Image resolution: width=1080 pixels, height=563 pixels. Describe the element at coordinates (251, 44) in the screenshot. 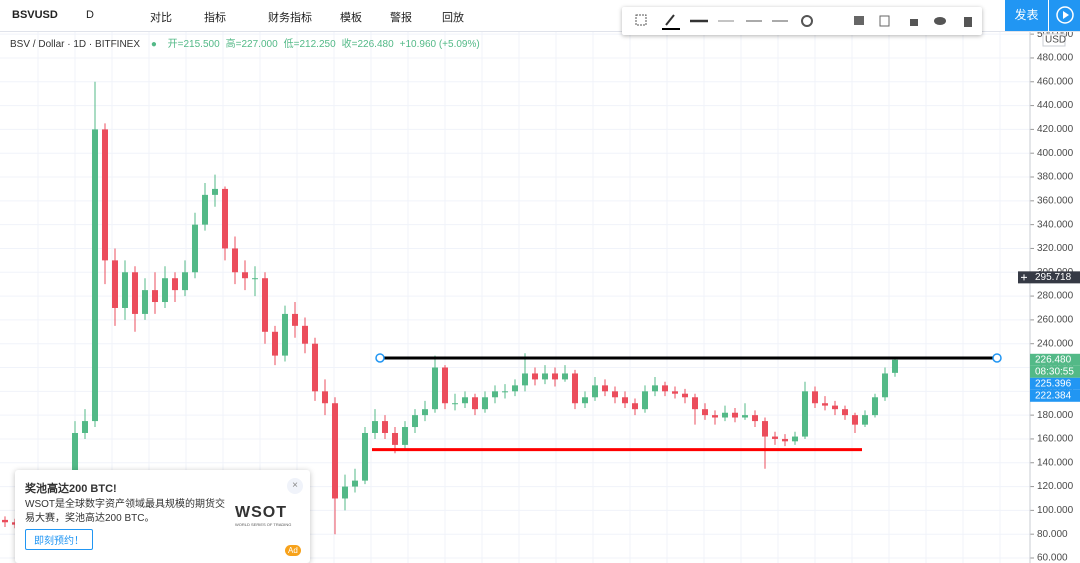

I see `legend-value: 高=227.000` at that location.